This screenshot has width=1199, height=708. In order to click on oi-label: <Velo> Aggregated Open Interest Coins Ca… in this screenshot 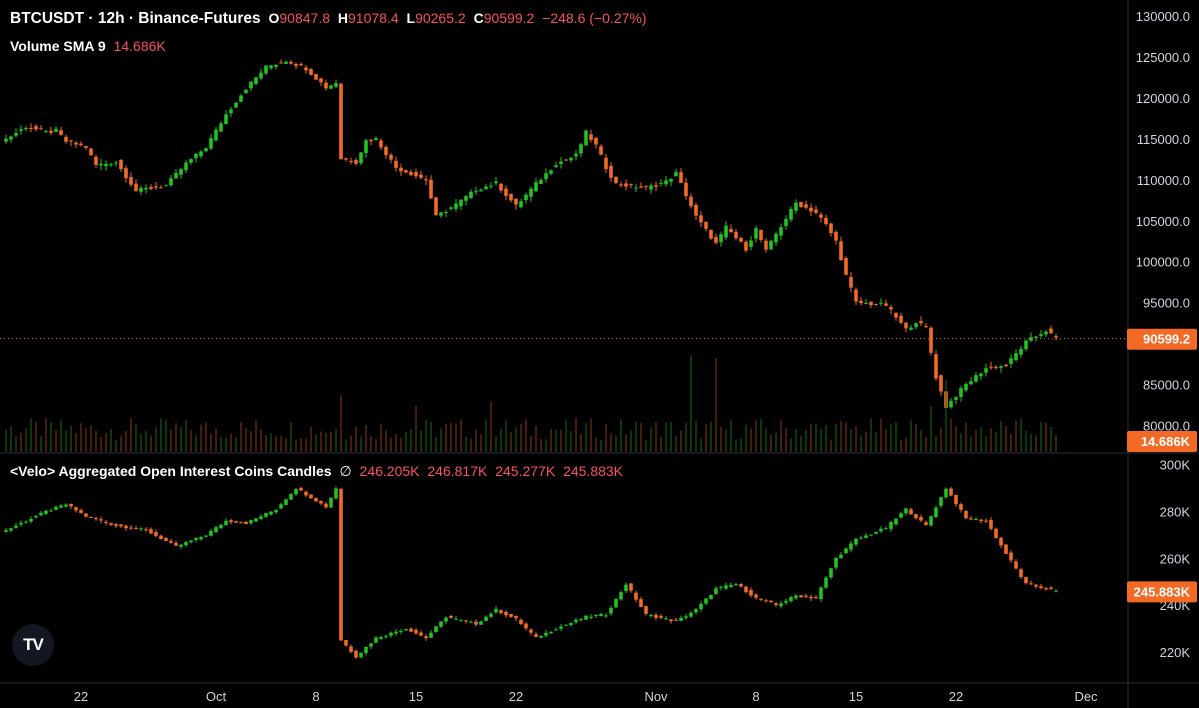, I will do `click(171, 471)`.